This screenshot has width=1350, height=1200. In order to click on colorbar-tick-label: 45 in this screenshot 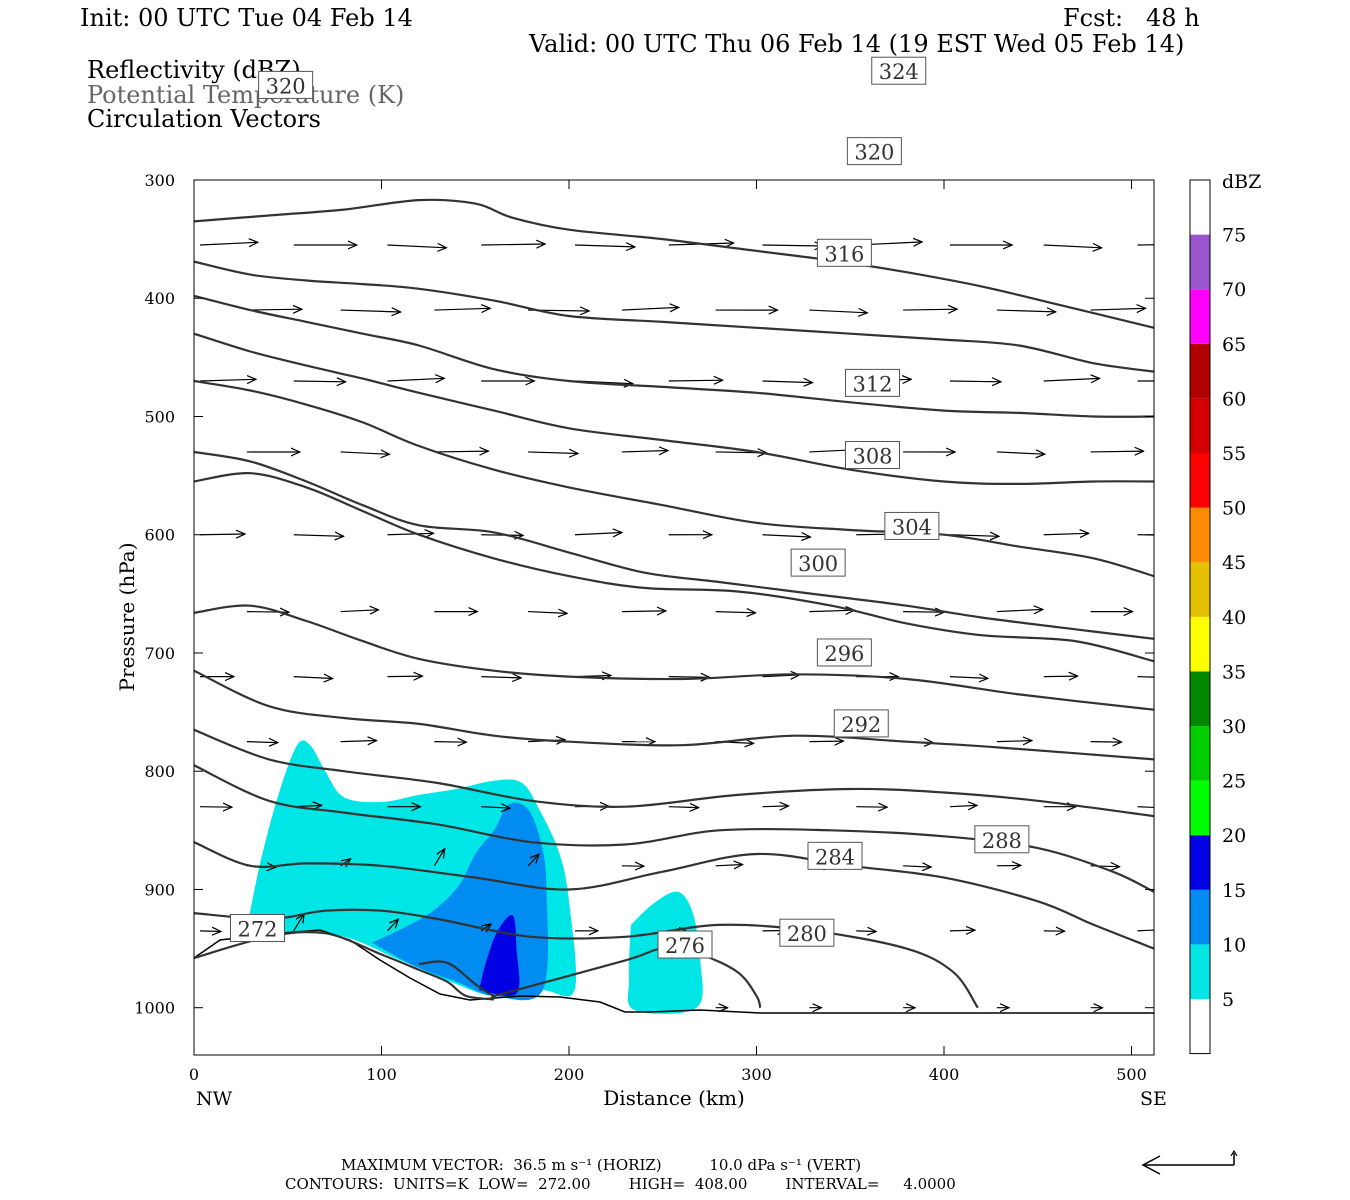, I will do `click(1234, 563)`.